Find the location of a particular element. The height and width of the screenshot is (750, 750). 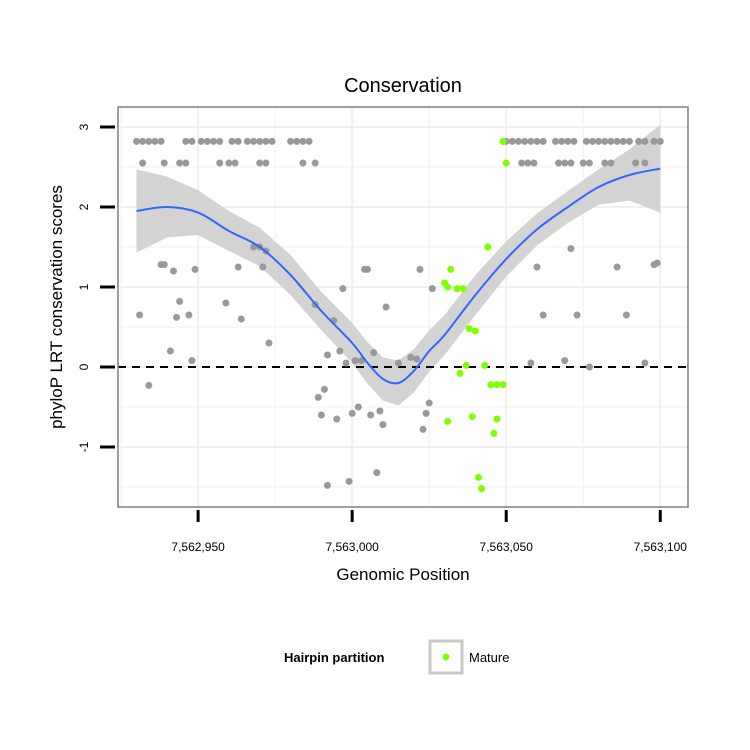

y-tick-label: -1 is located at coordinates (84, 446).